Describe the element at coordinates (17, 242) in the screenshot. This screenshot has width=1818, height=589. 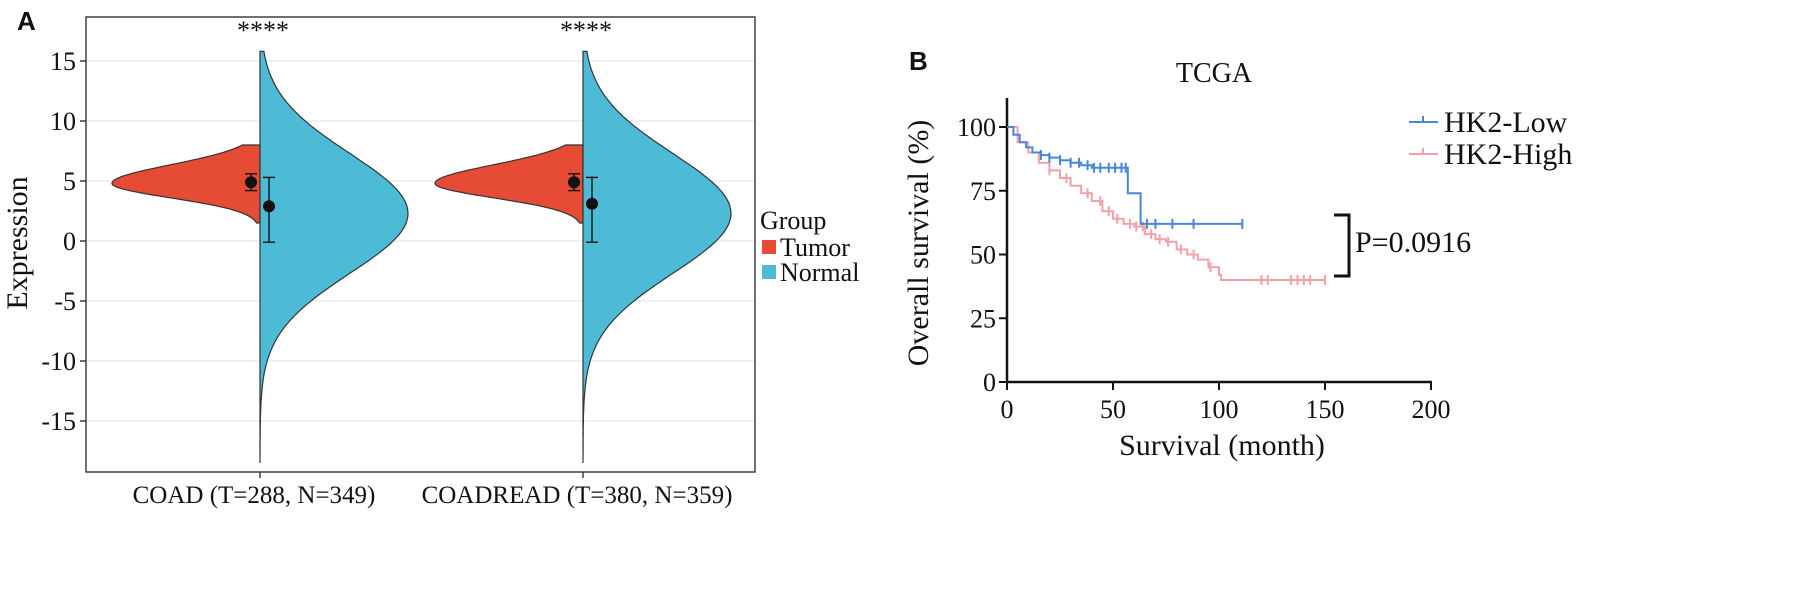
I see `y-axis-title: Expression` at that location.